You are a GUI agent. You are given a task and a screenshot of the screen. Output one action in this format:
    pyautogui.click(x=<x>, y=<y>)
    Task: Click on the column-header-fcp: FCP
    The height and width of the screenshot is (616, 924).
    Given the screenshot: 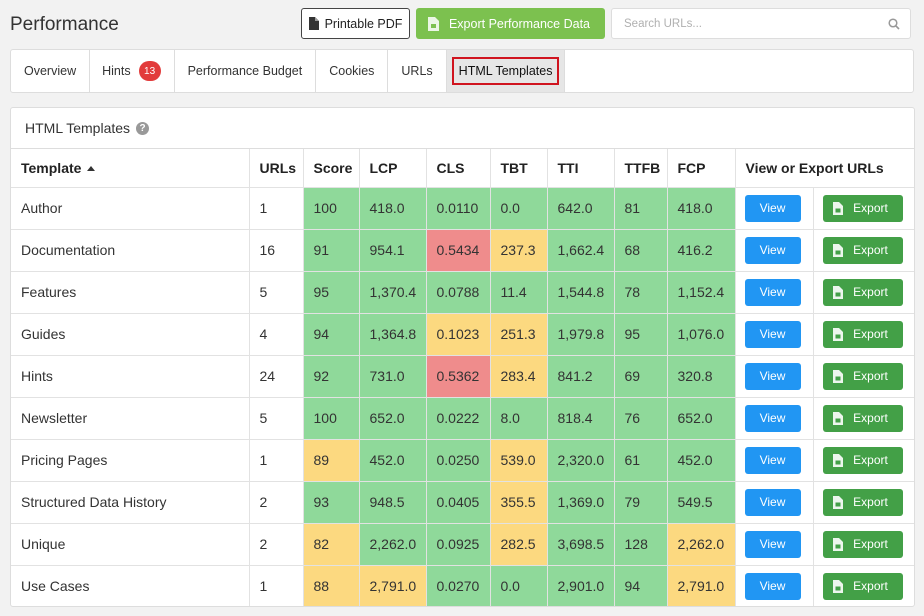 What is the action you would take?
    pyautogui.click(x=701, y=168)
    